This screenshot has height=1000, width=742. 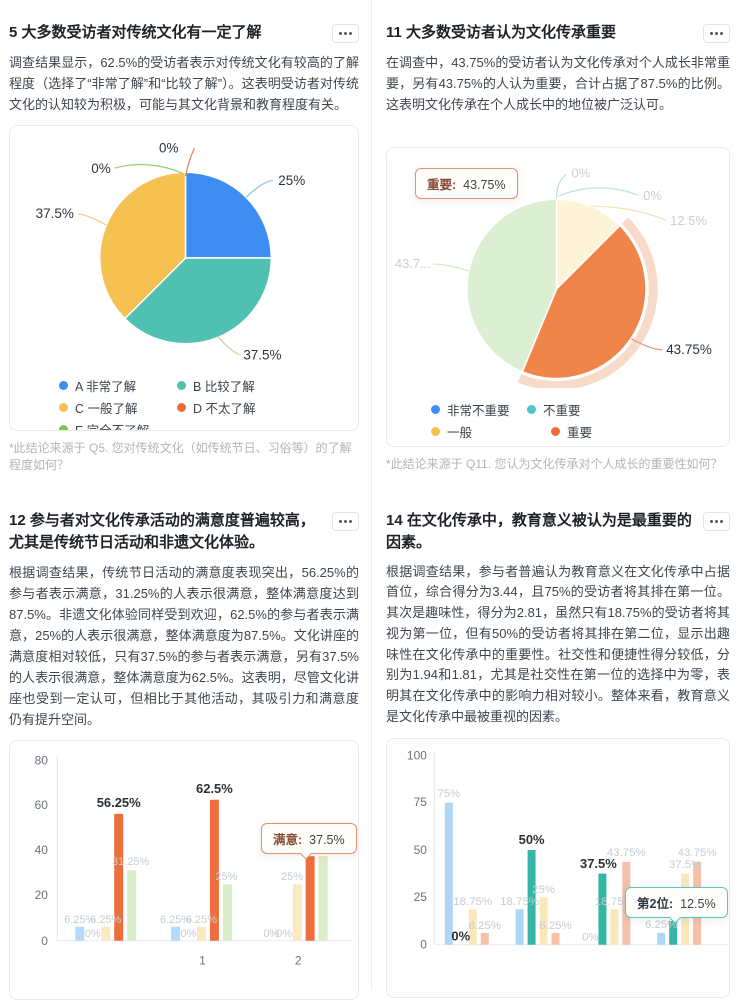 What do you see at coordinates (63, 408) in the screenshot?
I see `legend-dot-yellow` at bounding box center [63, 408].